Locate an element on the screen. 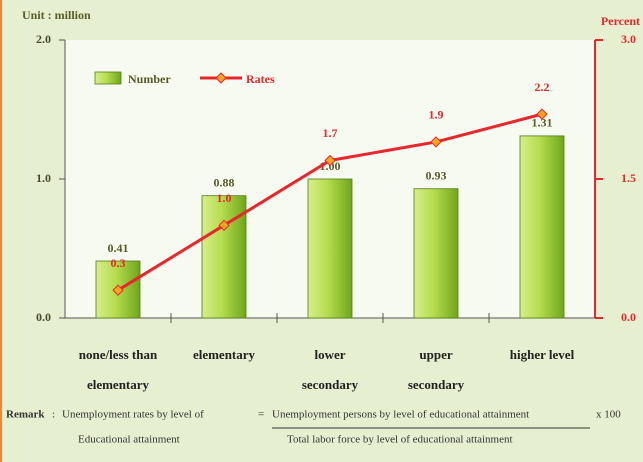 This screenshot has width=643, height=462. x-tick-label: upper is located at coordinates (435, 354).